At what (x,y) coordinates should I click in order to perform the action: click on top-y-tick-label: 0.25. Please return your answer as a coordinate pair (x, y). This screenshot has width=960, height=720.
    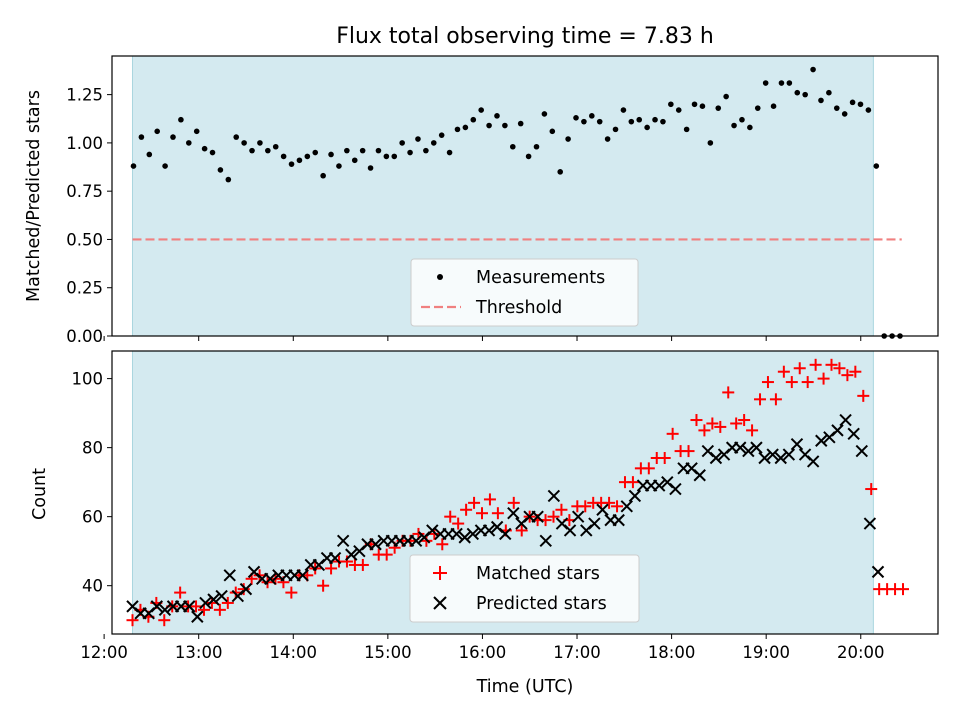
    Looking at the image, I should click on (84, 288).